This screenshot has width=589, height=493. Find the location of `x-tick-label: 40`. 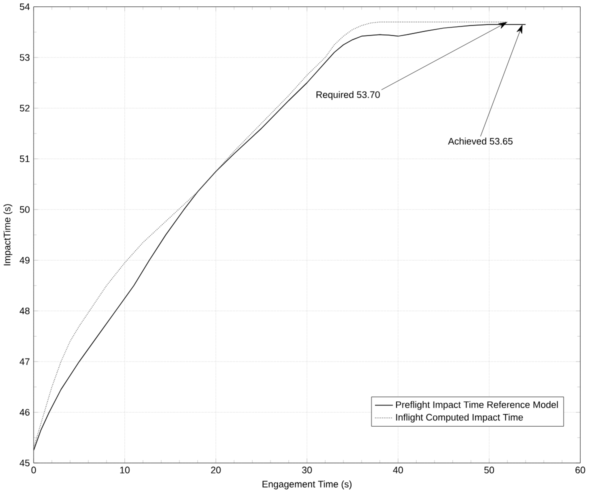

x-tick-label: 40 is located at coordinates (398, 470).